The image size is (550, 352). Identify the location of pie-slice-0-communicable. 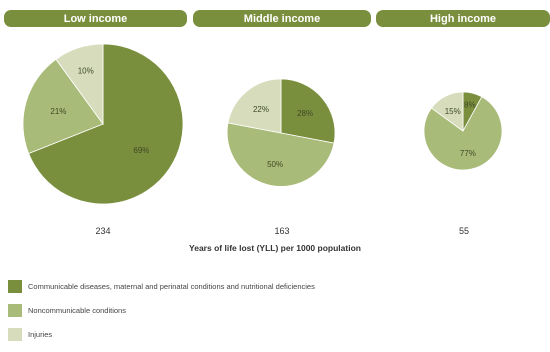
(106, 124).